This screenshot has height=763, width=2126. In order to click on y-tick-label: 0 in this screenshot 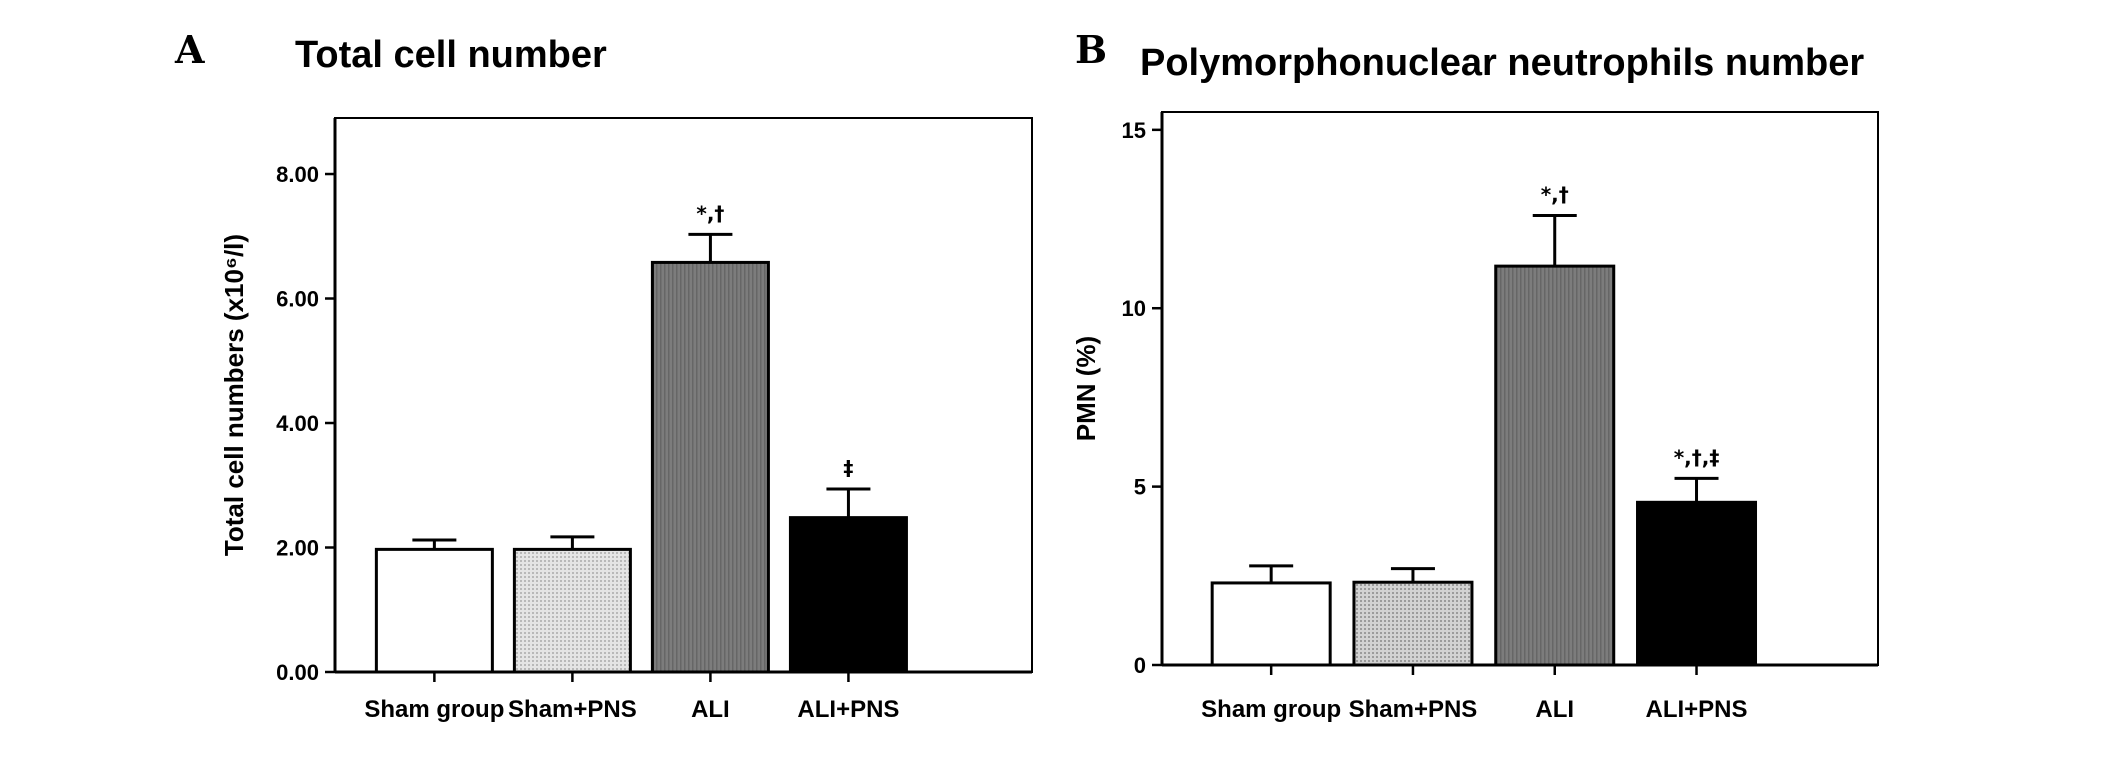, I will do `click(1140, 665)`.